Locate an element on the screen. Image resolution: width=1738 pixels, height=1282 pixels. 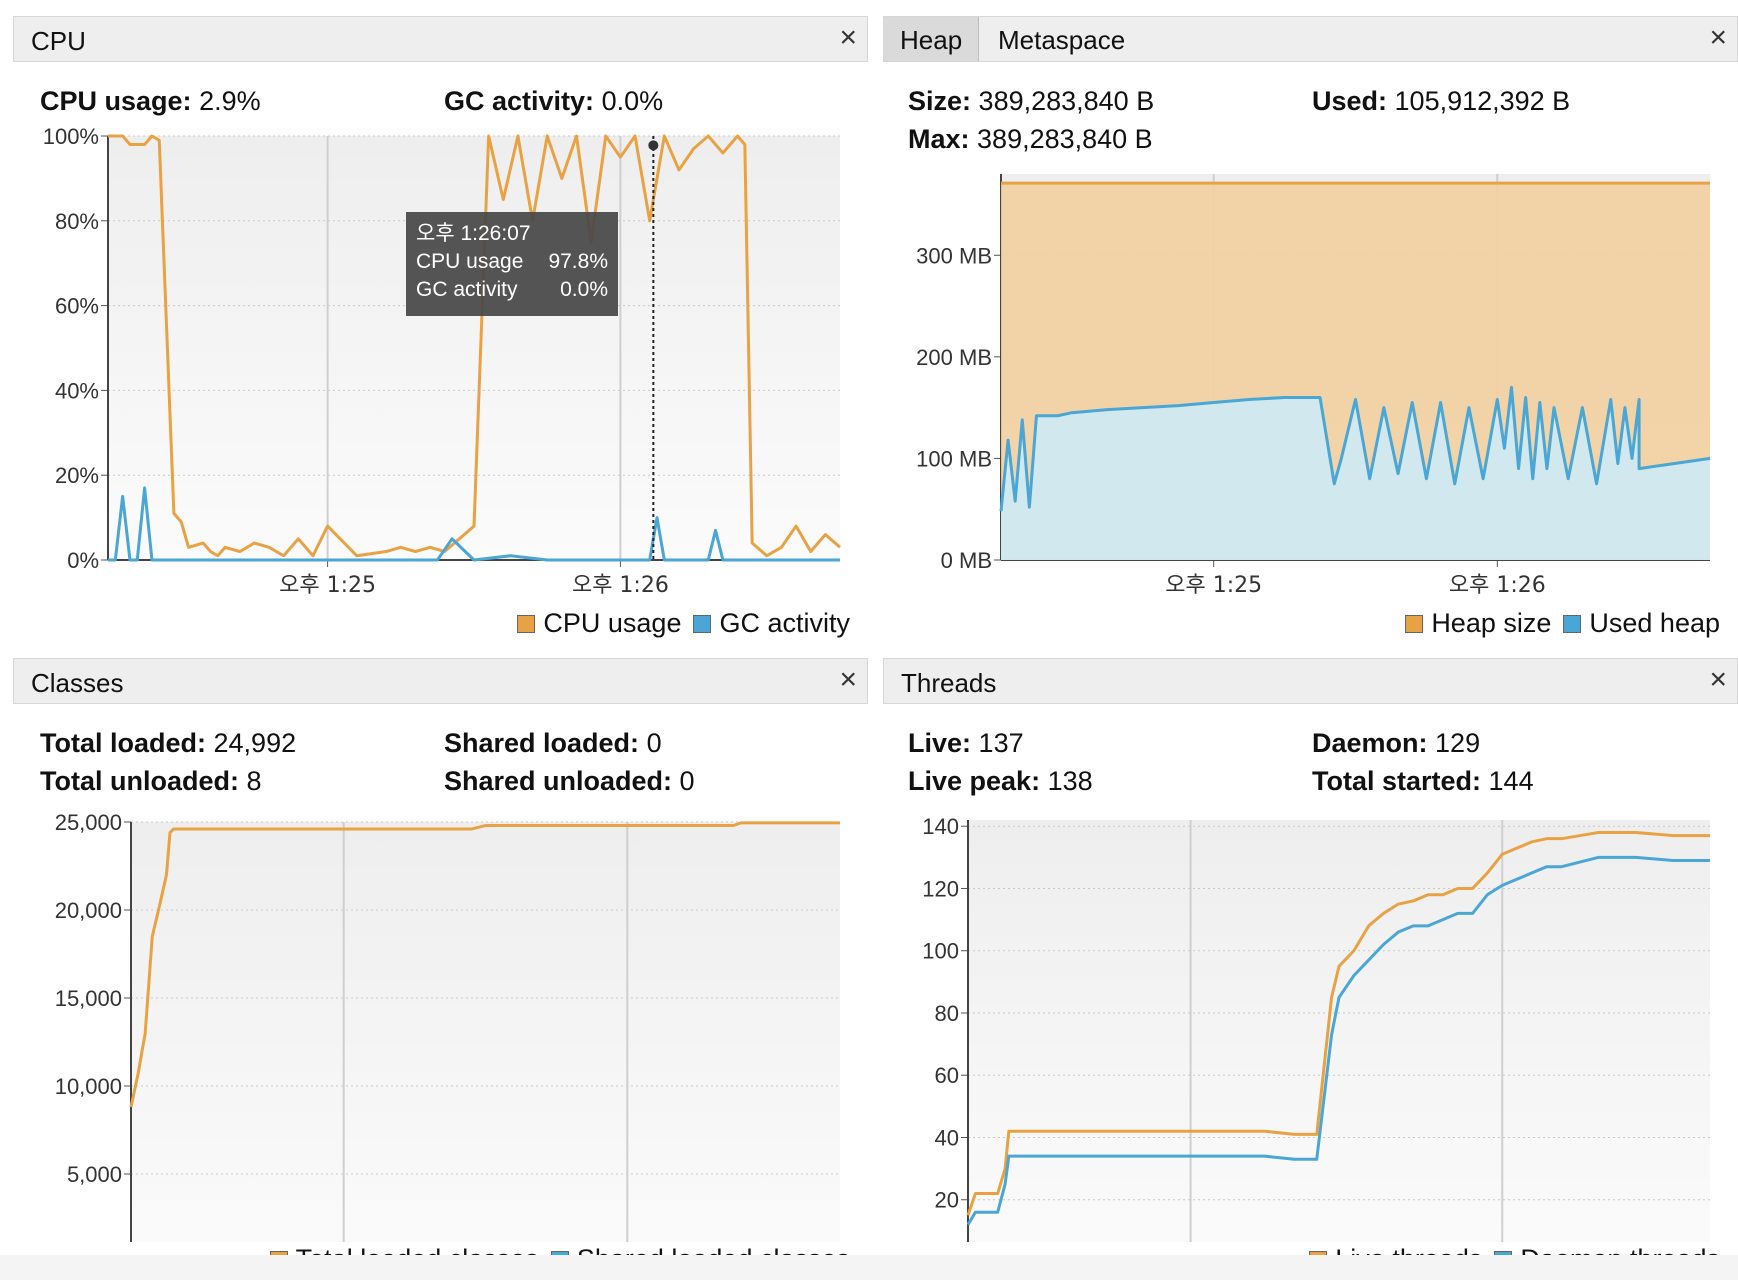
stat-label: Live: is located at coordinates (940, 743).